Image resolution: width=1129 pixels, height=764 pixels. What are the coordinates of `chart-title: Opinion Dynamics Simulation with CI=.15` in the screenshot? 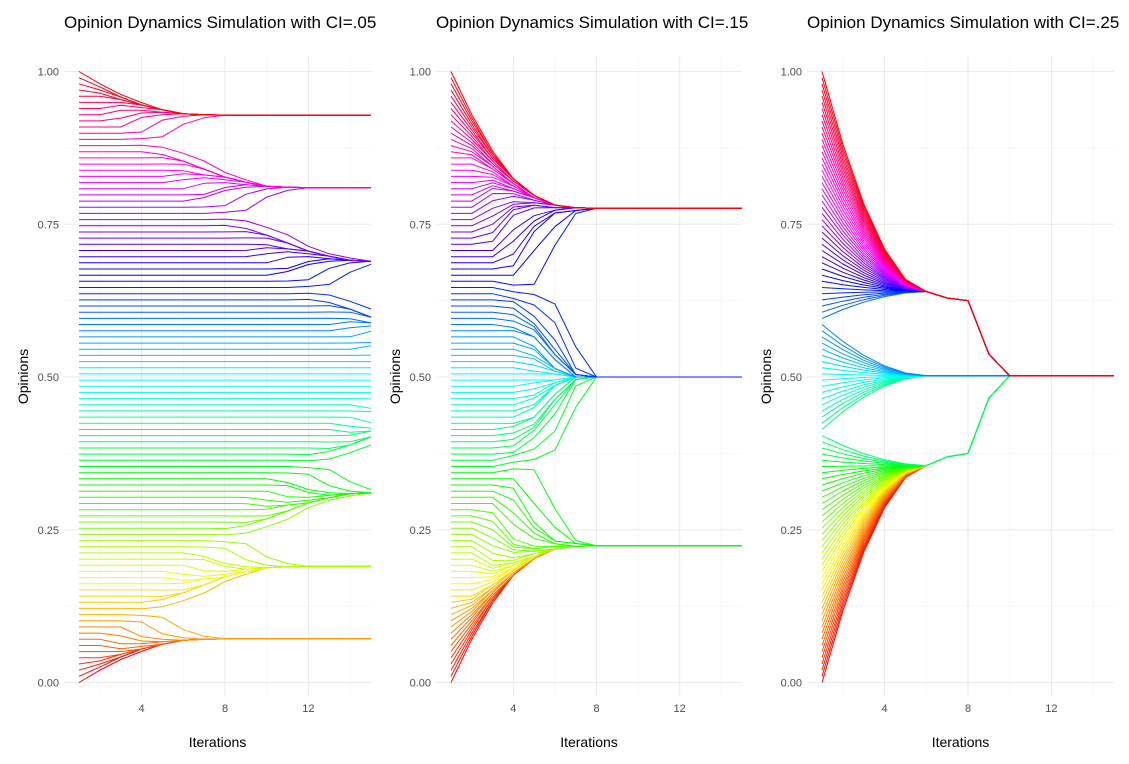 It's located at (592, 22).